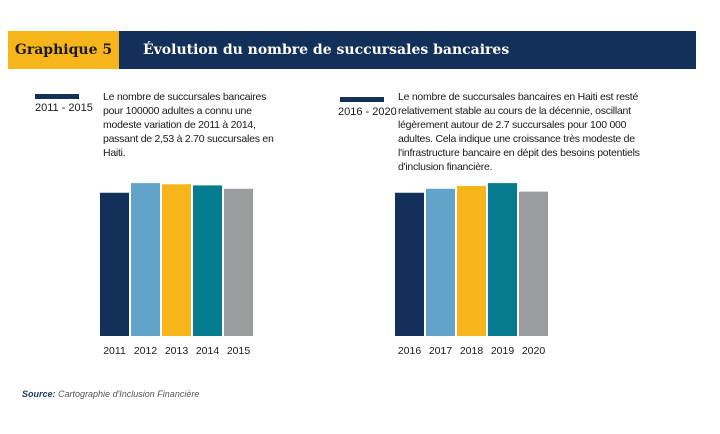 The width and height of the screenshot is (720, 434). Describe the element at coordinates (441, 351) in the screenshot. I see `x-tick-label: 2017` at that location.